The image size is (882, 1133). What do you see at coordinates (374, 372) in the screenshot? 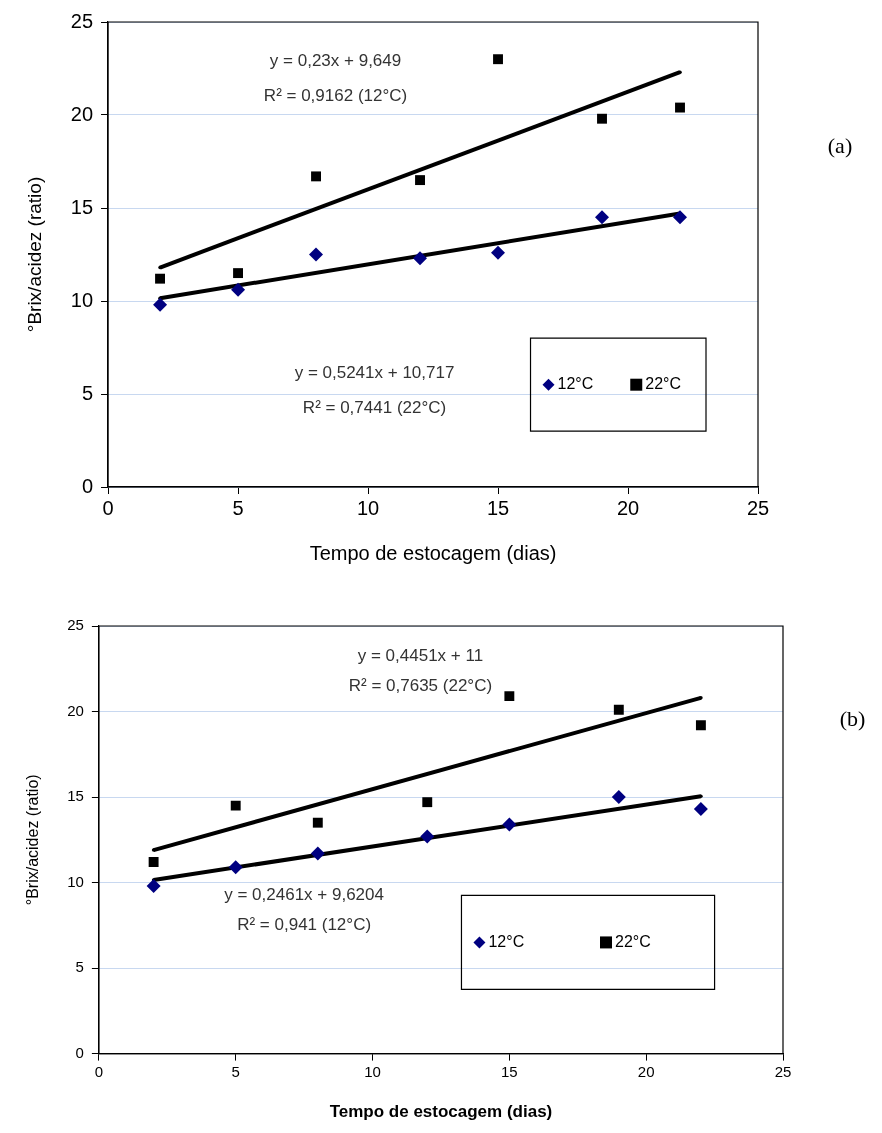
I see `annotation: y = 0,5241x + 10,717` at bounding box center [374, 372].